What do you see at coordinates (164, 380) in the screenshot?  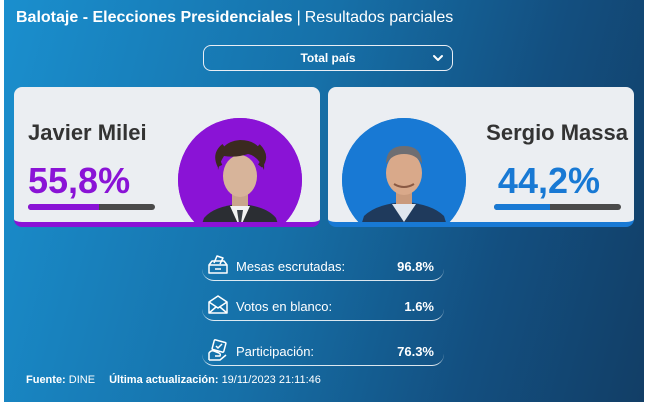 I see `footer-updated-label: Última actualización:` at bounding box center [164, 380].